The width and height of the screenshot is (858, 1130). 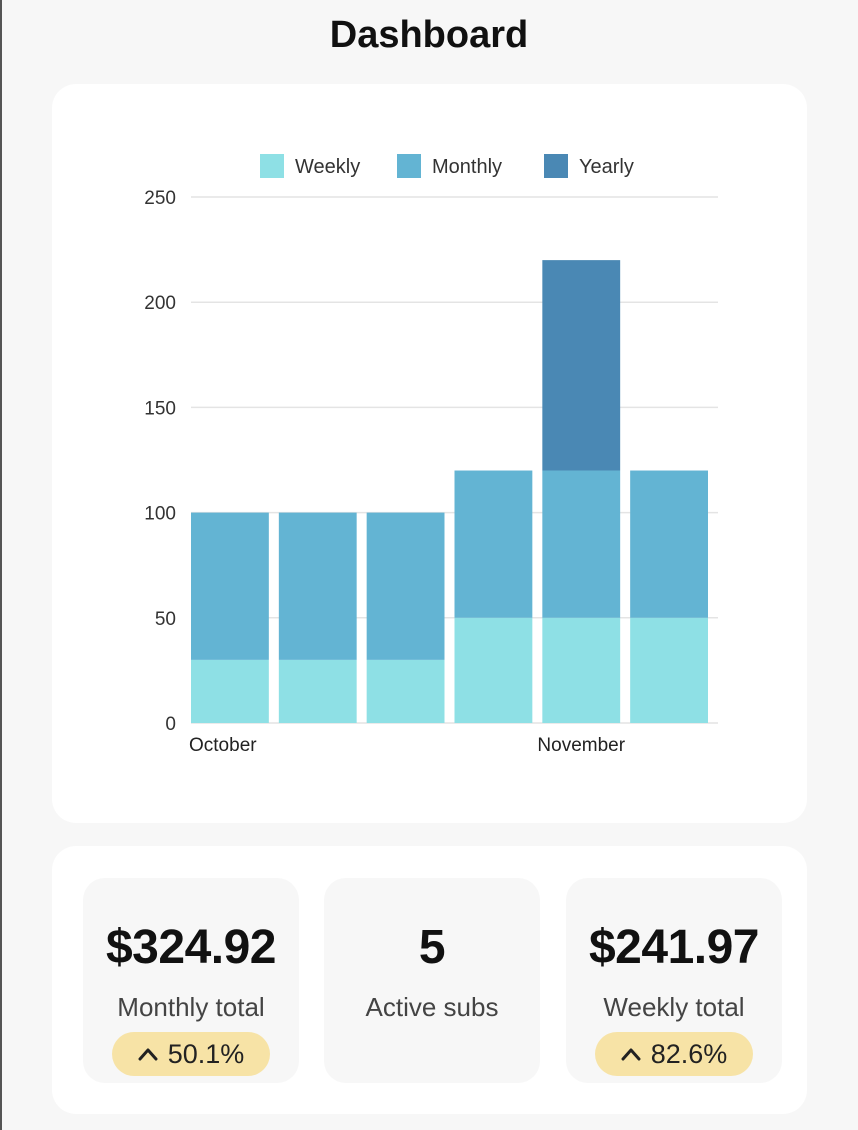 I want to click on legend-label: Yearly, so click(x=606, y=167).